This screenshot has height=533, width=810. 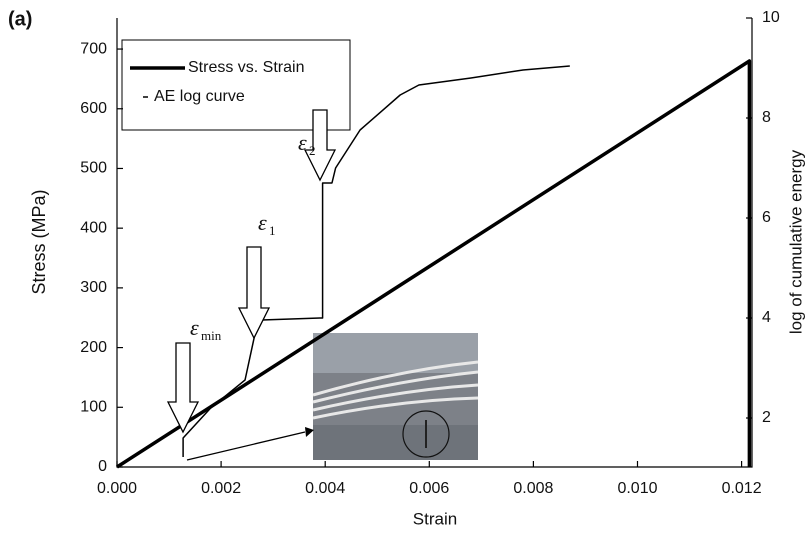 I want to click on y-tick-label: 500, so click(x=93, y=168).